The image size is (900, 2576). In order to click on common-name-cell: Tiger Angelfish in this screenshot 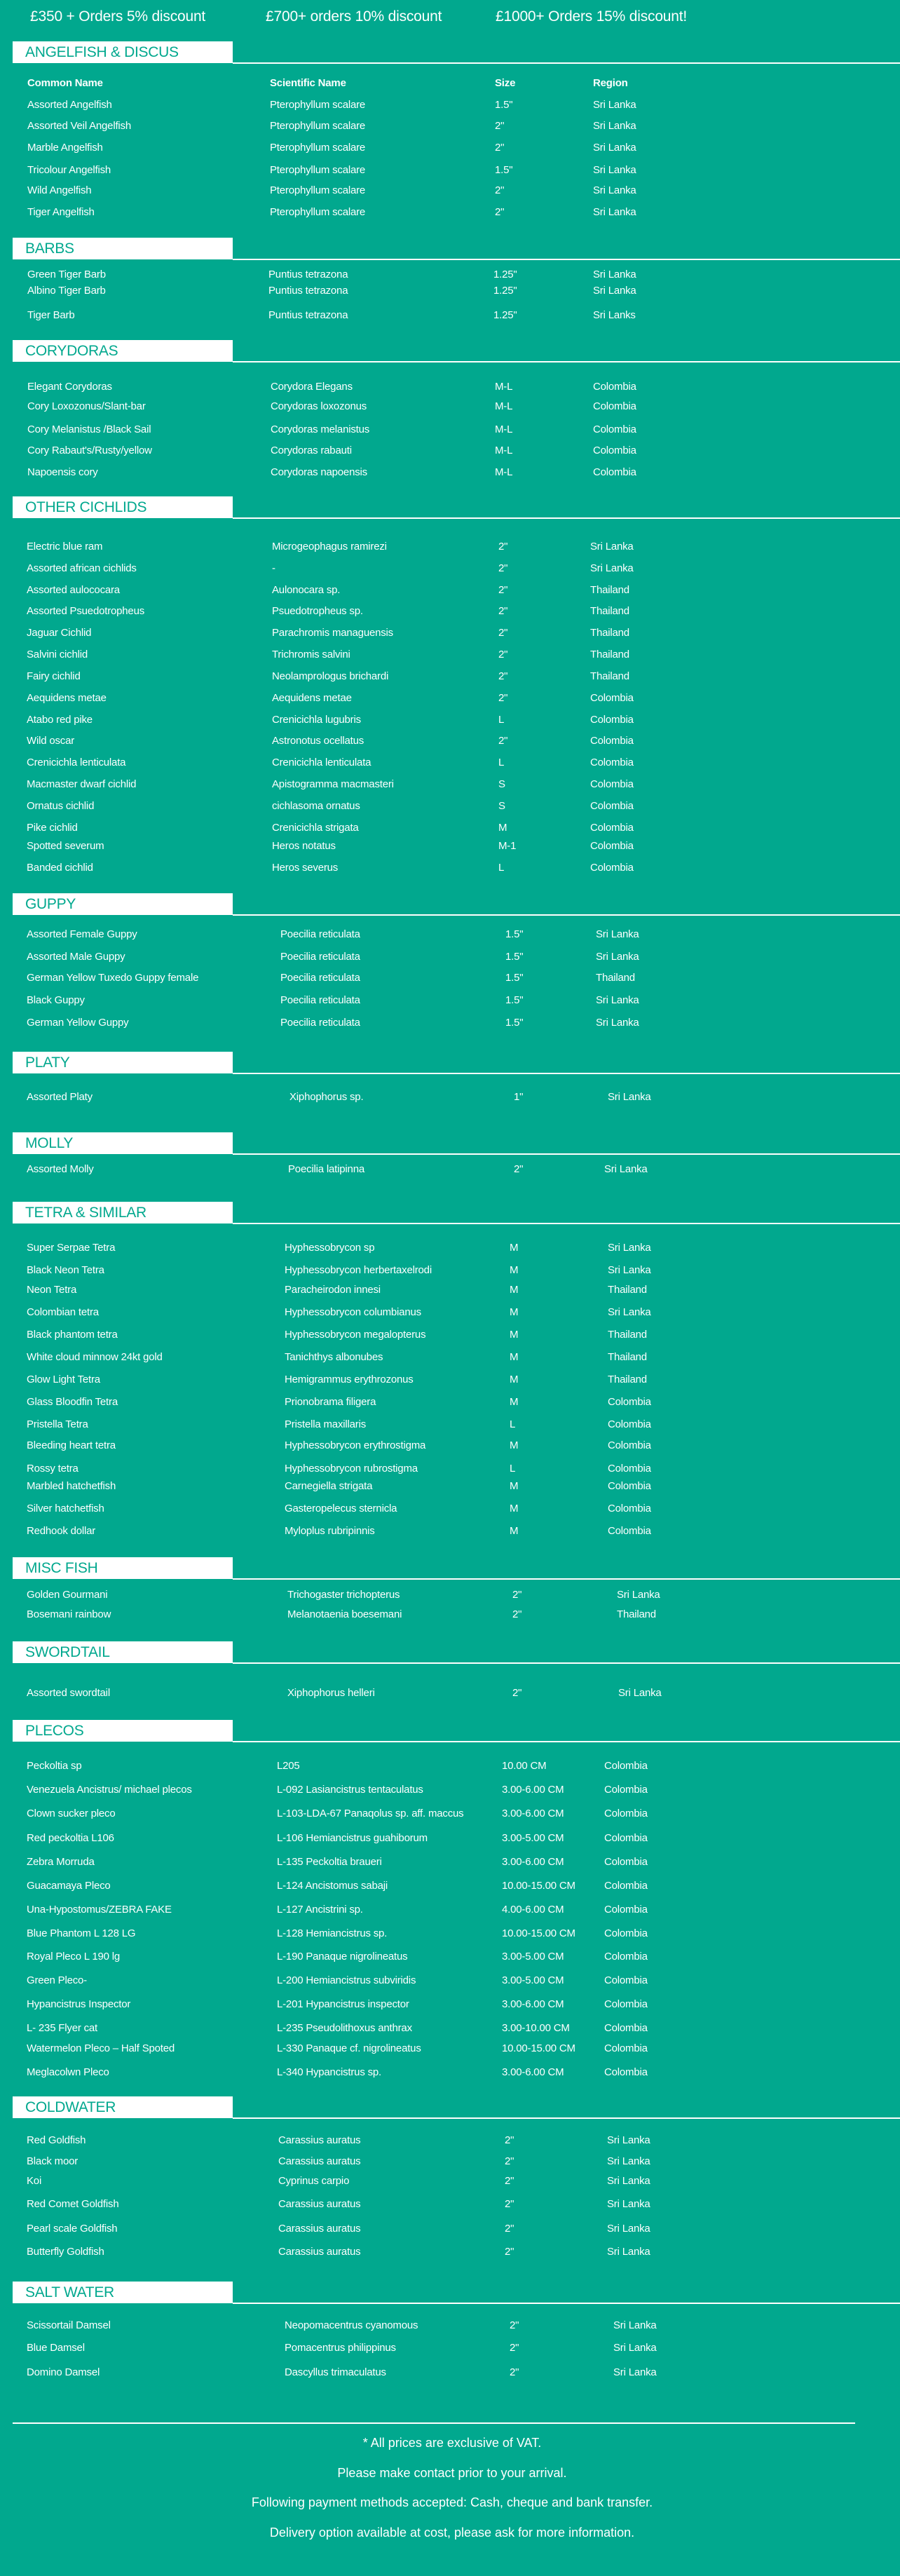, I will do `click(61, 212)`.